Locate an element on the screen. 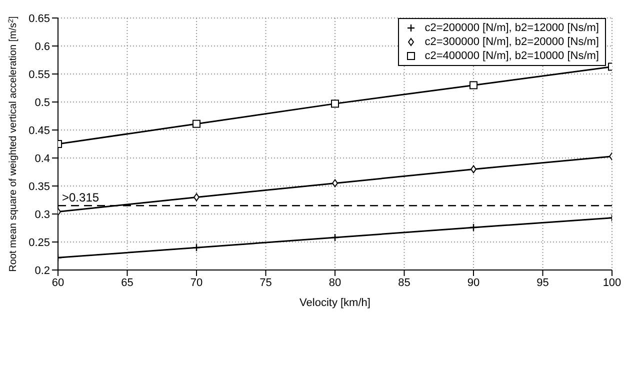  x-tick-label: 100 is located at coordinates (612, 282).